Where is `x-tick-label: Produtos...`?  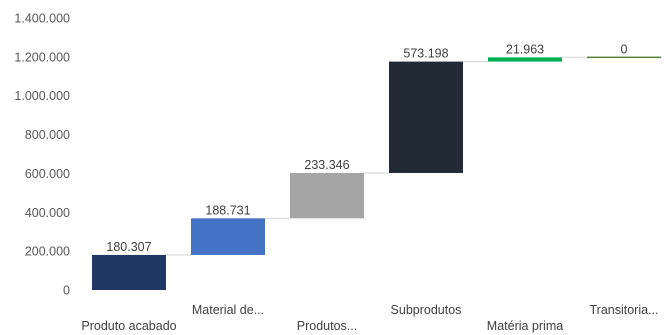
x-tick-label: Produtos... is located at coordinates (327, 326).